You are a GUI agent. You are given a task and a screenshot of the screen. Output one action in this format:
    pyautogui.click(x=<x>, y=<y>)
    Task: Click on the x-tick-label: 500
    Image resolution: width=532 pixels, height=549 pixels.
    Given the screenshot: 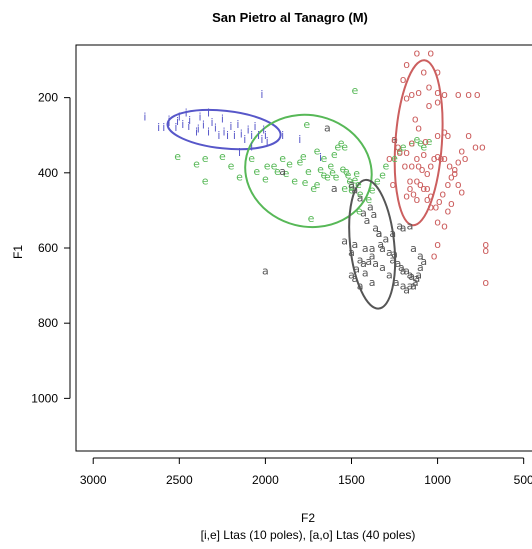 What is the action you would take?
    pyautogui.click(x=523, y=480)
    